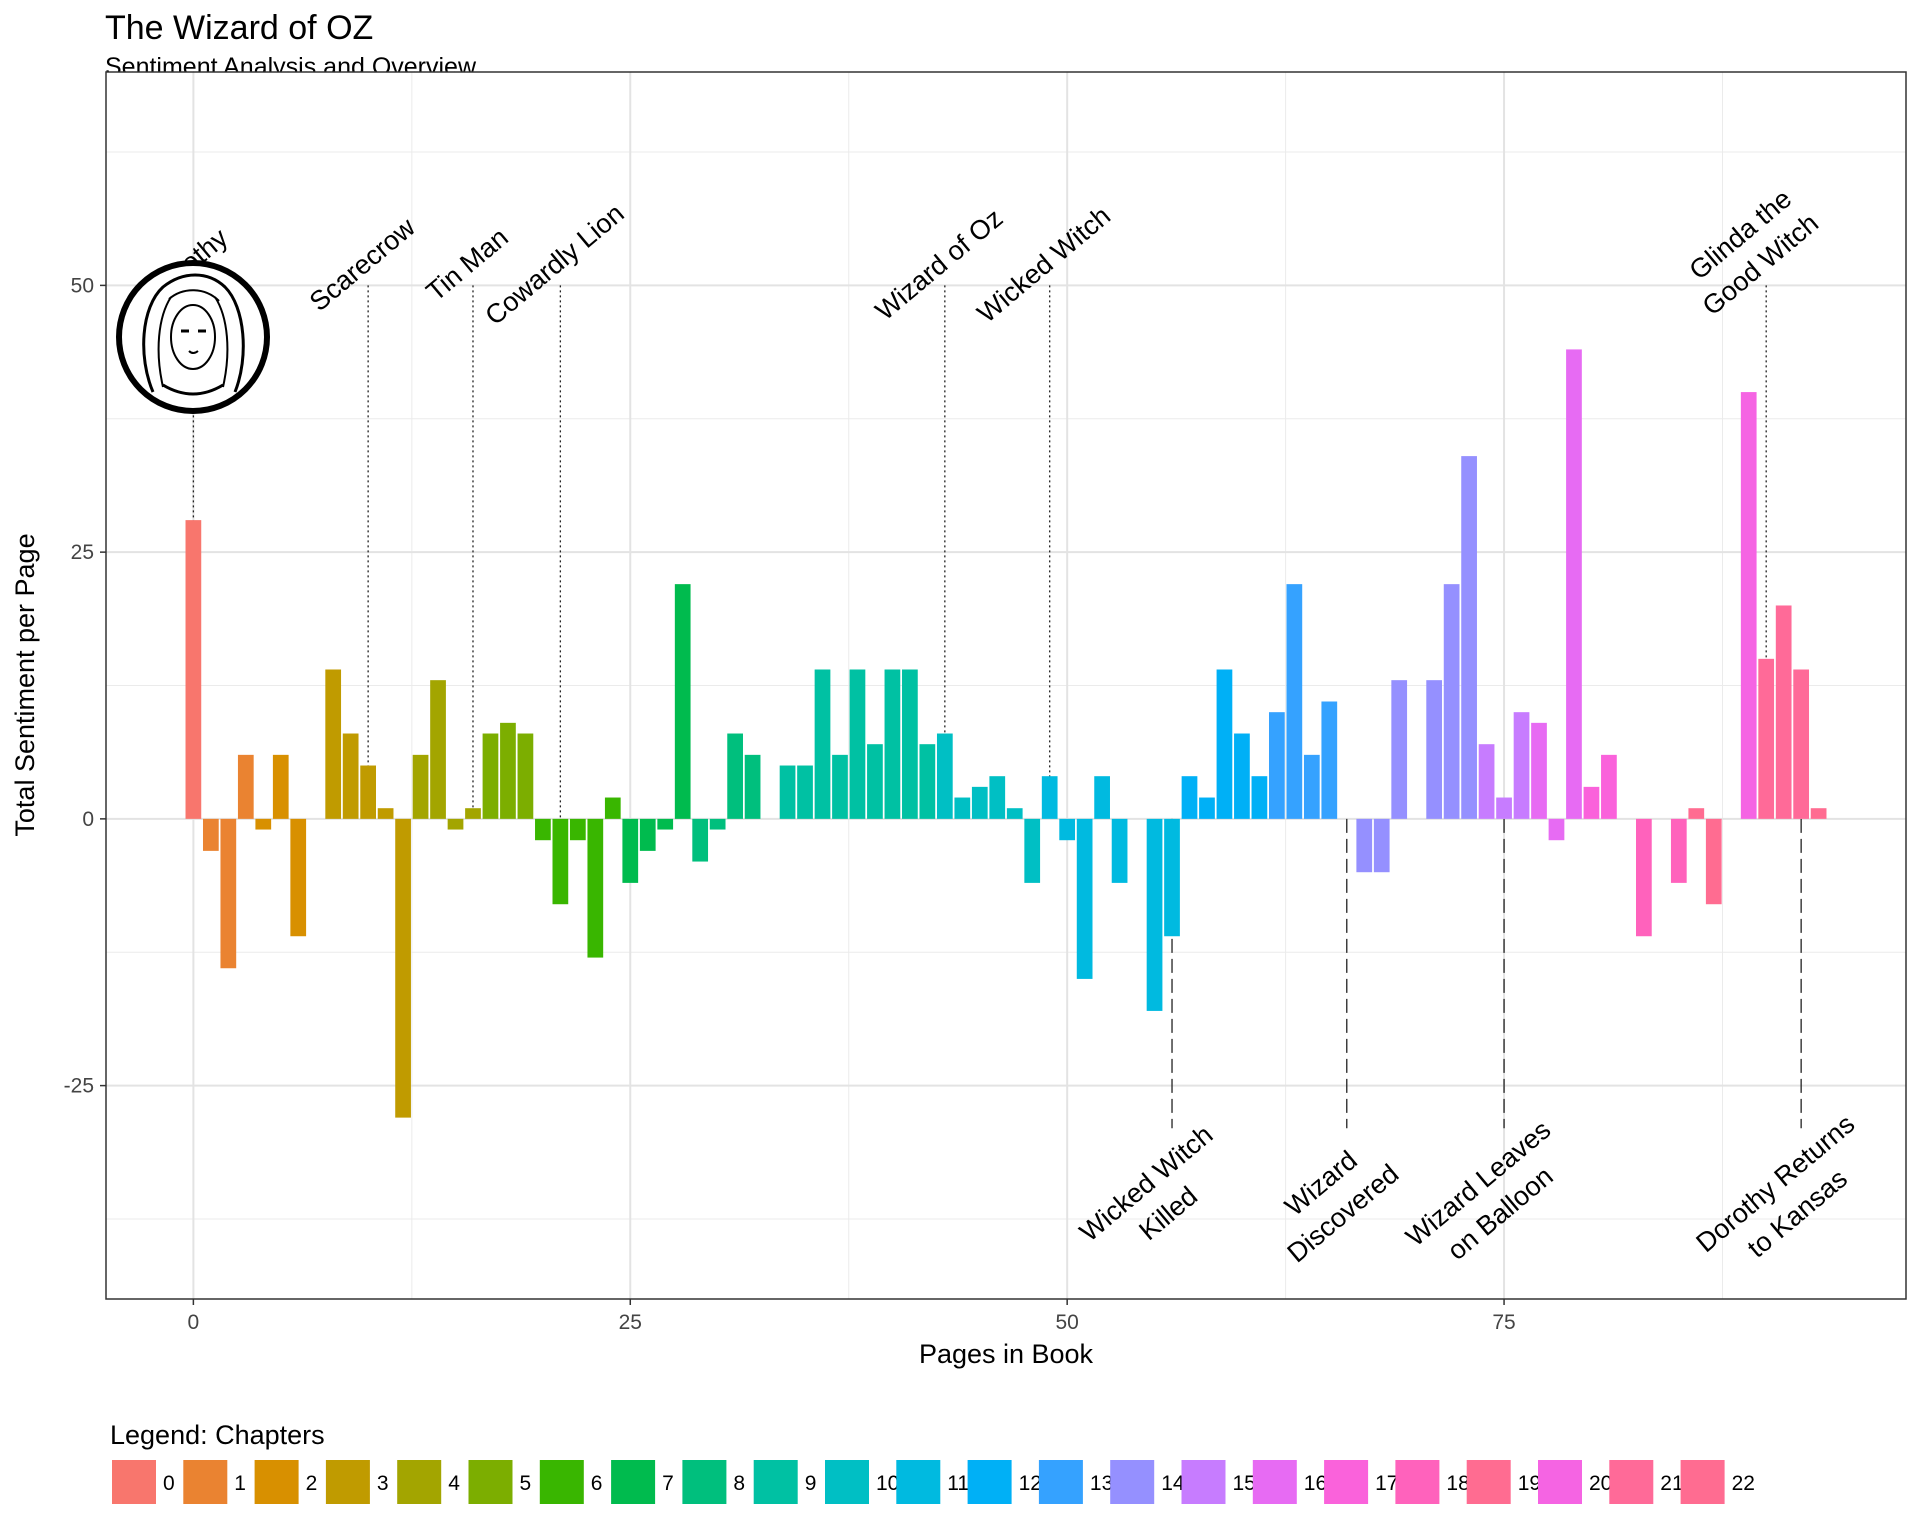 Image resolution: width=1920 pixels, height=1536 pixels. What do you see at coordinates (958, 1483) in the screenshot?
I see `legend-label: 11` at bounding box center [958, 1483].